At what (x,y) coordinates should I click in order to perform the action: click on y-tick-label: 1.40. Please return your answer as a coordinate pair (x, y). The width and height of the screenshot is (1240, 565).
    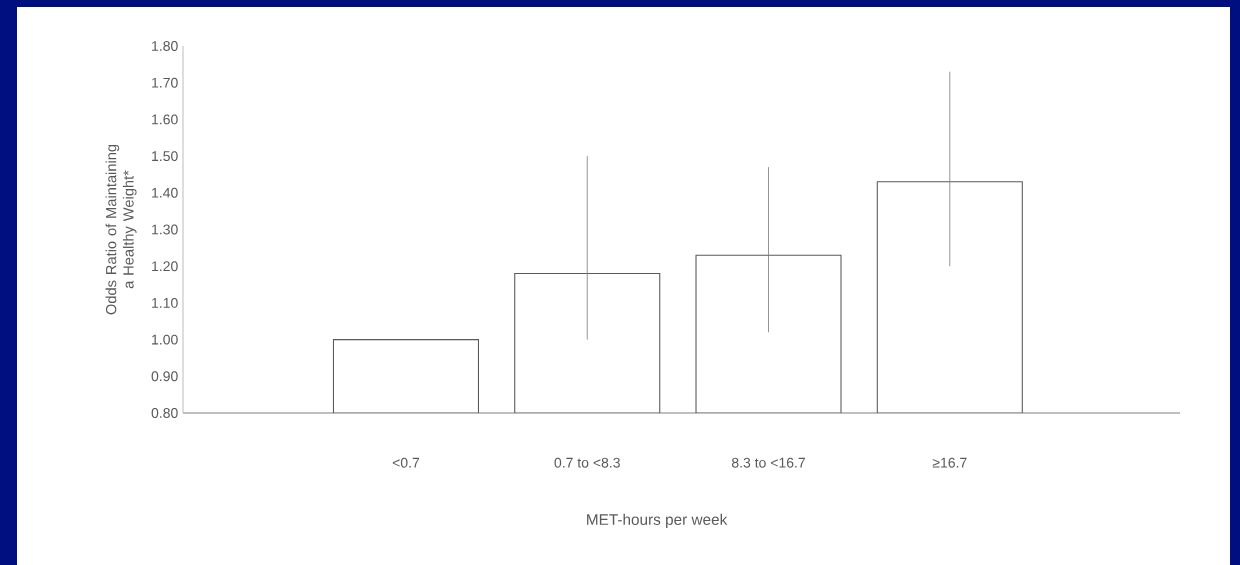
    Looking at the image, I should click on (165, 192).